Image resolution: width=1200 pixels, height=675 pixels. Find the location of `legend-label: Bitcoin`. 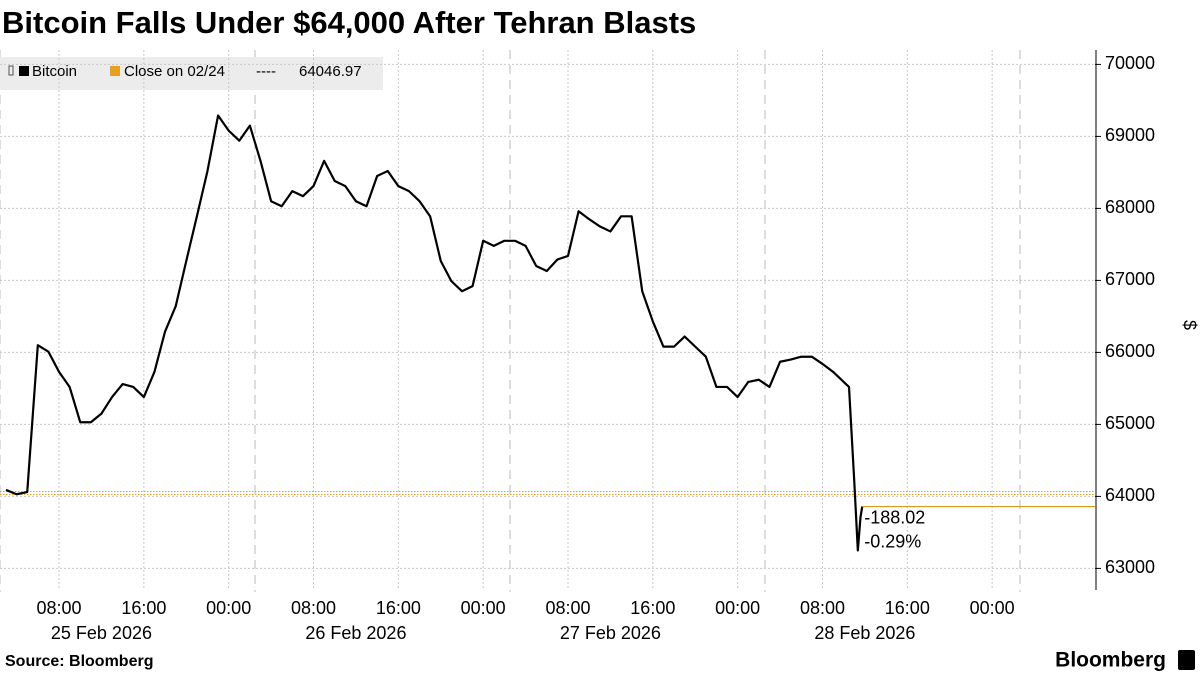

legend-label: Bitcoin is located at coordinates (54, 71).